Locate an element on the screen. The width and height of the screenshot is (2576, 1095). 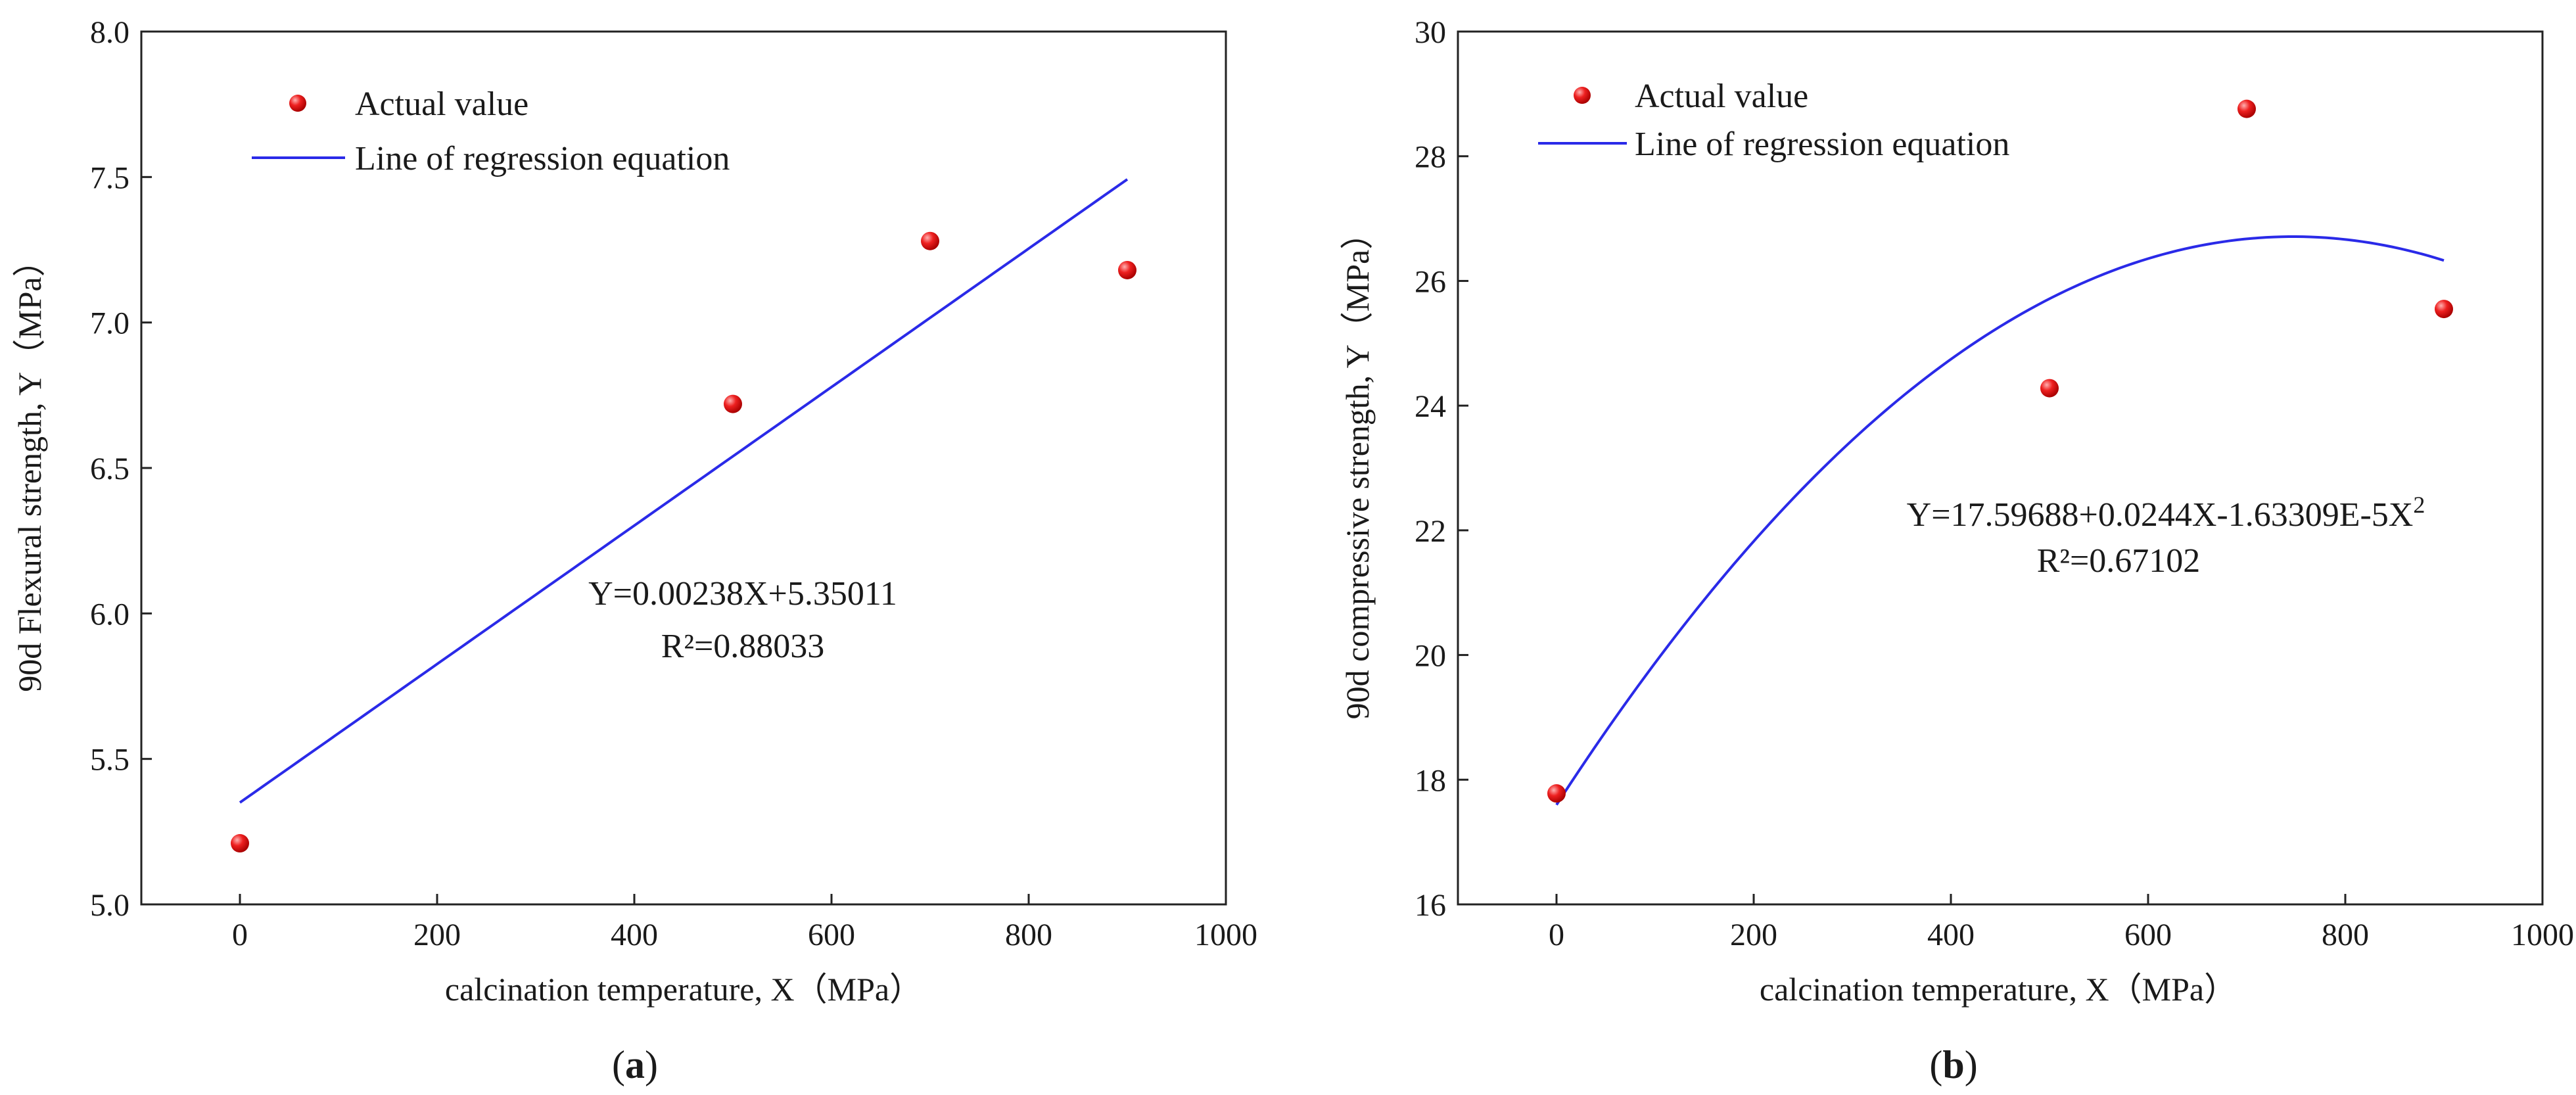
y-tick-label: 16 is located at coordinates (1430, 905).